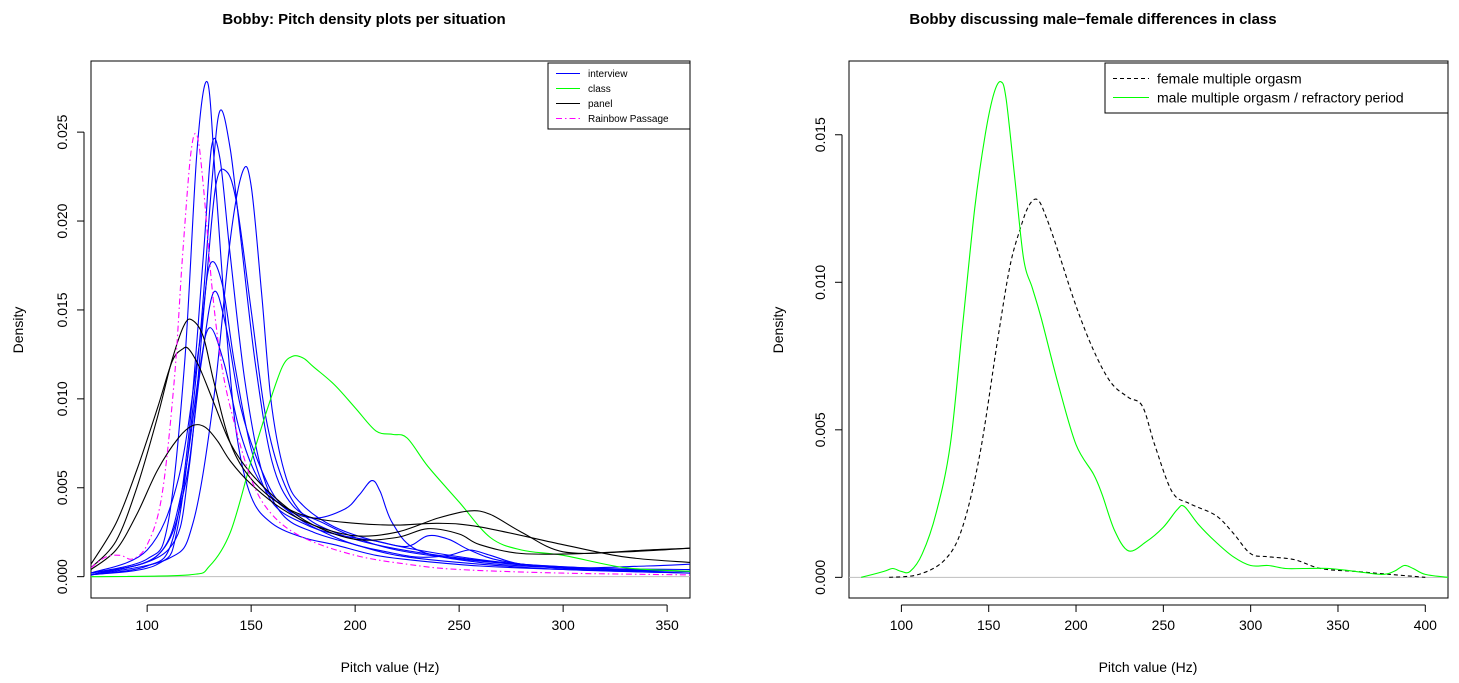  What do you see at coordinates (390, 667) in the screenshot?
I see `left-x-axis-label: Pitch value (Hz)` at bounding box center [390, 667].